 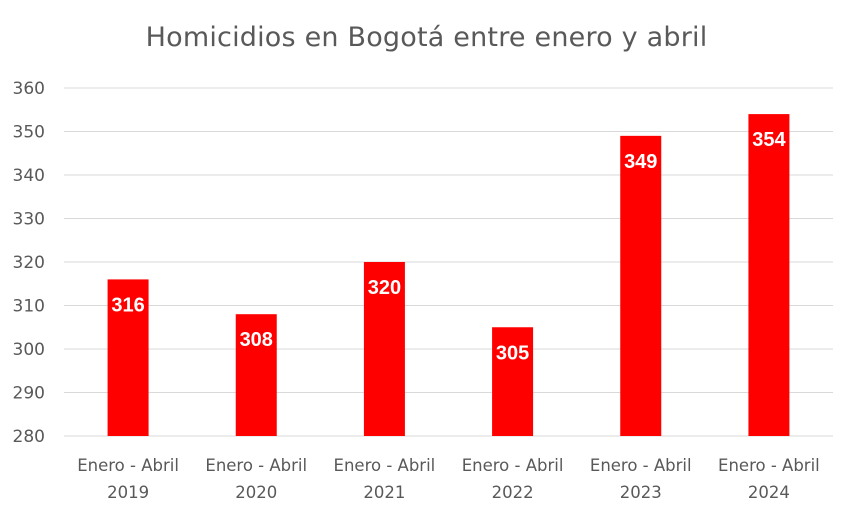 What do you see at coordinates (256, 492) in the screenshot?
I see `x-tick-label: 2020` at bounding box center [256, 492].